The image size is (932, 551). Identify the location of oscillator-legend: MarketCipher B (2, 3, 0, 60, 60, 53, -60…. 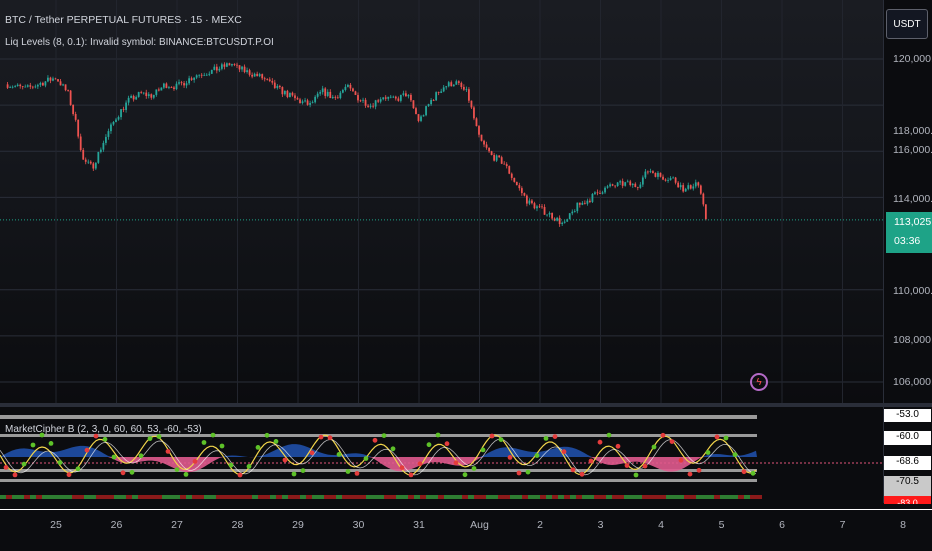
(103, 429).